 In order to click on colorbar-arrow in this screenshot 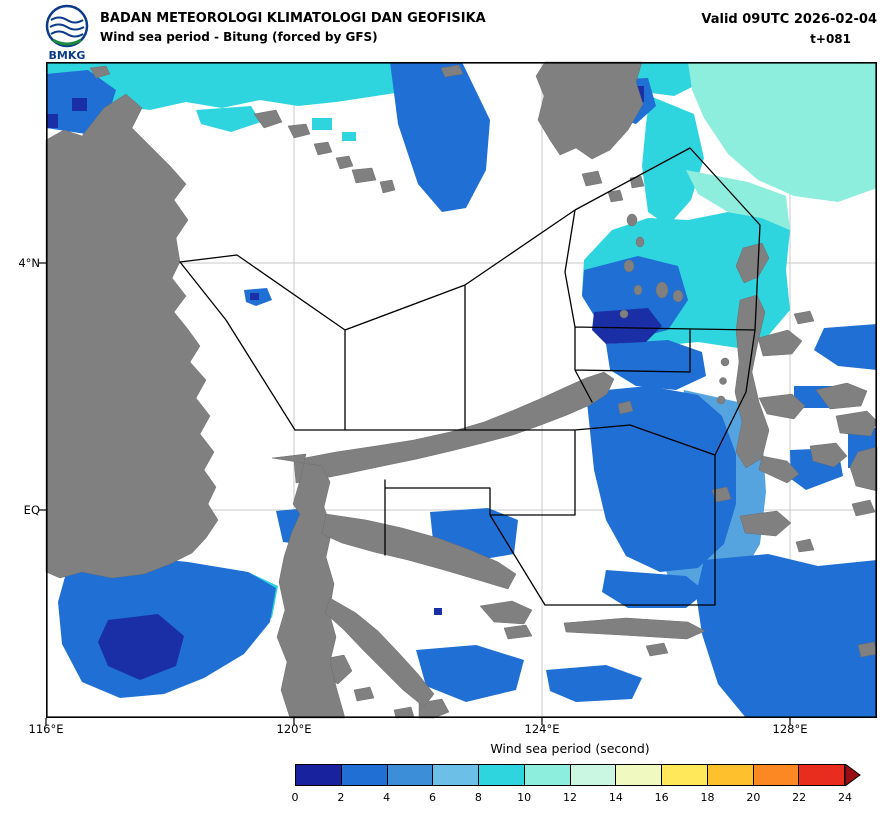, I will do `click(853, 775)`.